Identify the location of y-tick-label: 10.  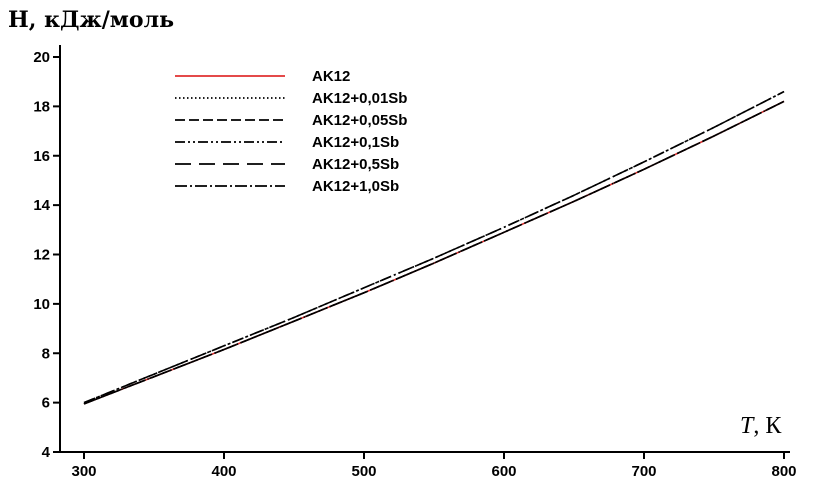
(41, 304).